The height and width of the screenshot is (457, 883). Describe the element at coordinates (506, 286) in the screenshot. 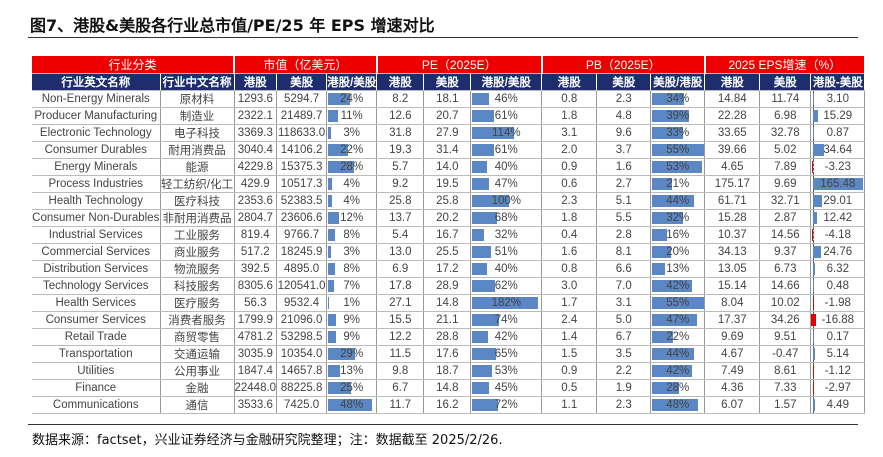

I see `table-cell: 62%` at that location.